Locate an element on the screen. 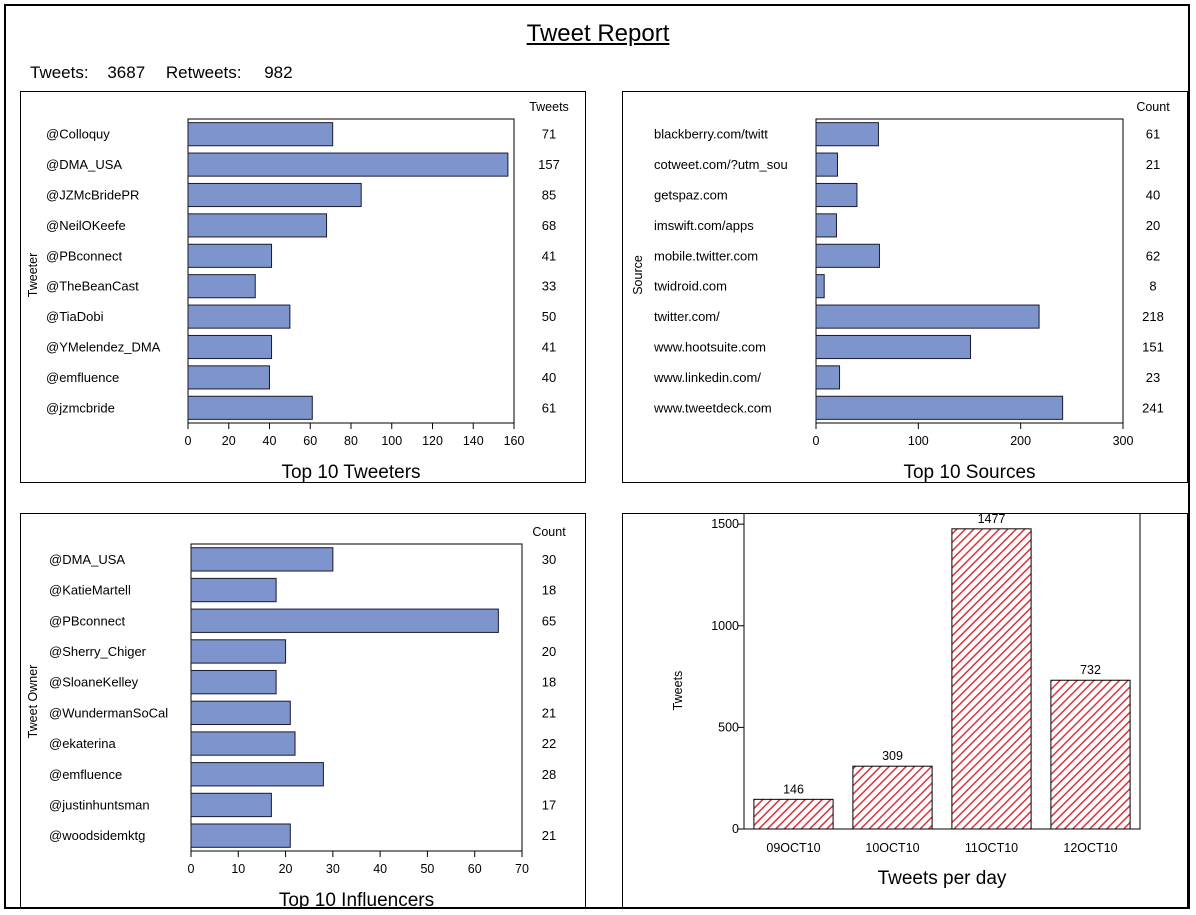 The width and height of the screenshot is (1196, 915). category-label: blackberry.com/twitt is located at coordinates (711, 134).